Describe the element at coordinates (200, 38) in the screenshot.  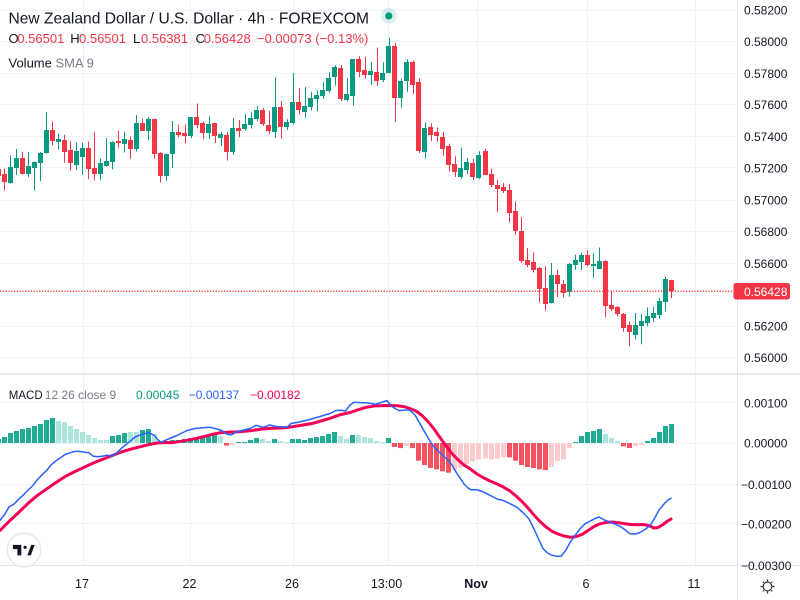
I see `svg-text: C` at that location.